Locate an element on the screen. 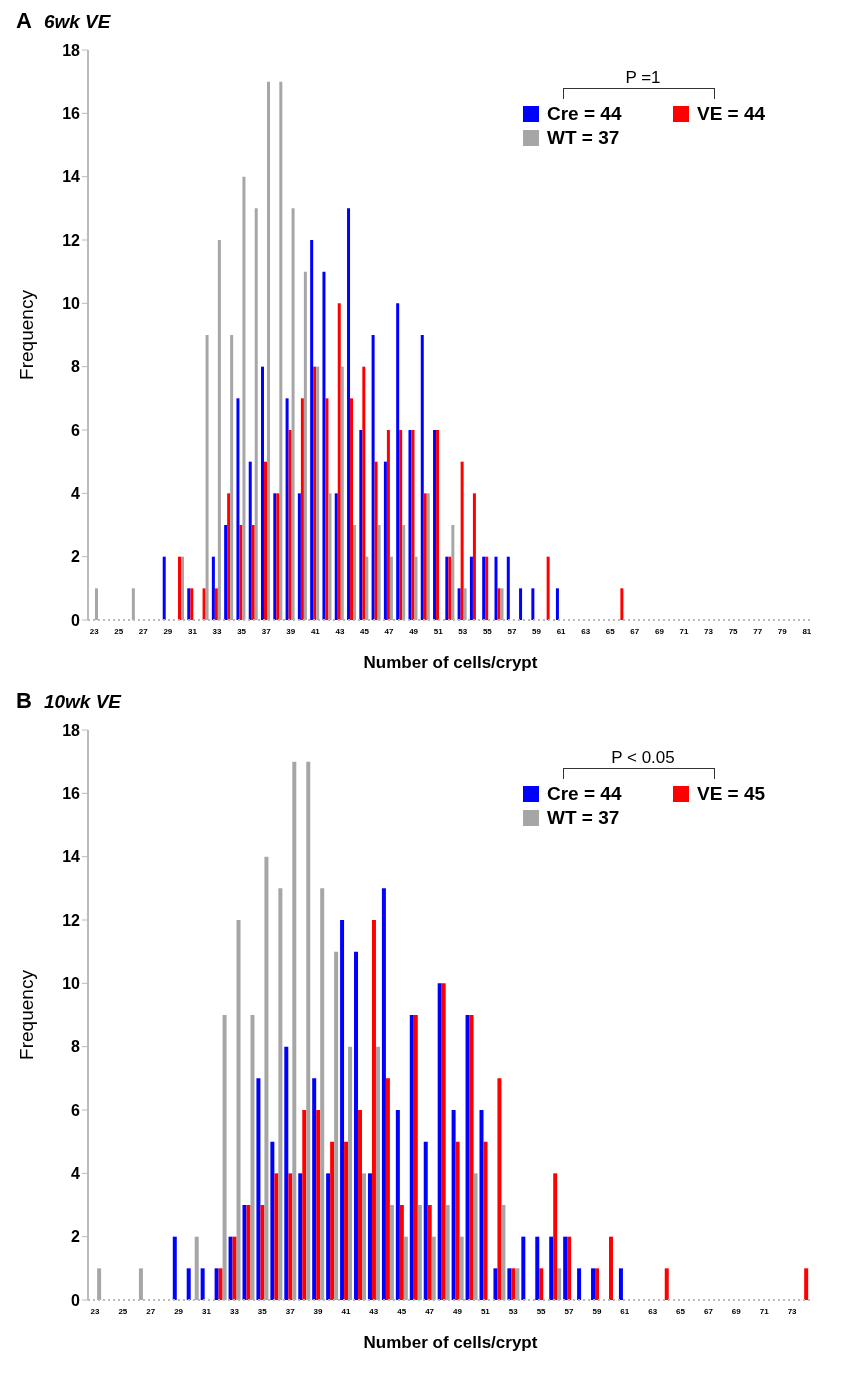  x-tick-label: 45 is located at coordinates (365, 631).